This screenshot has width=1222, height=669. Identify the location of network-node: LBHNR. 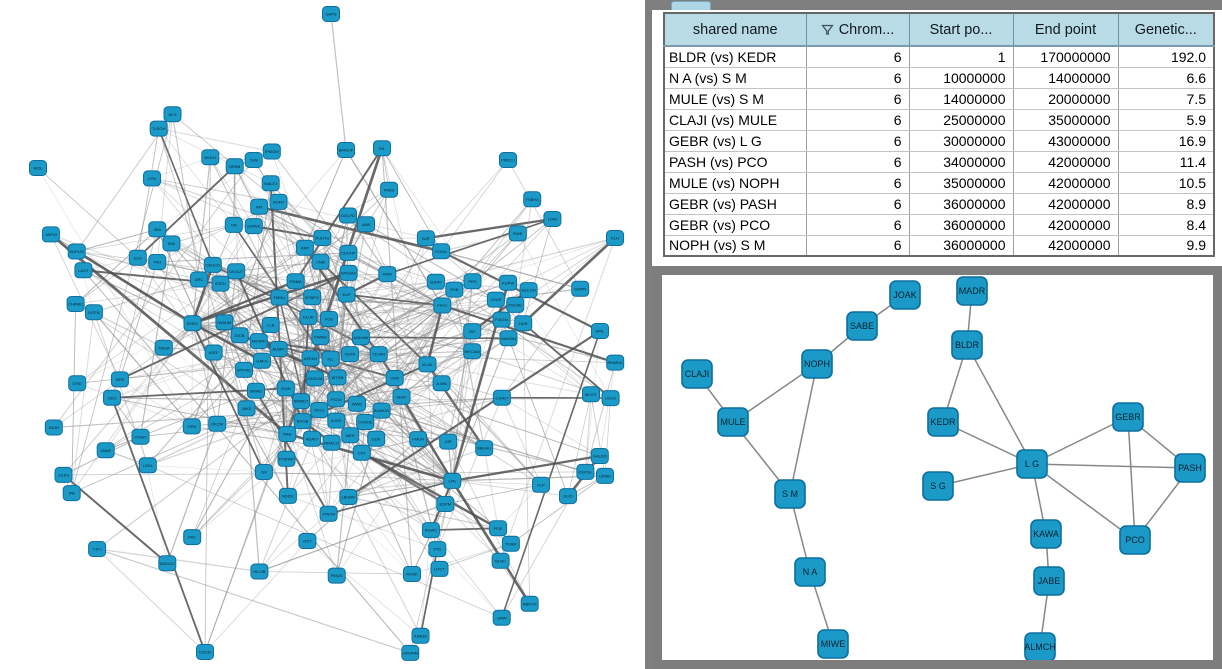
(348, 497).